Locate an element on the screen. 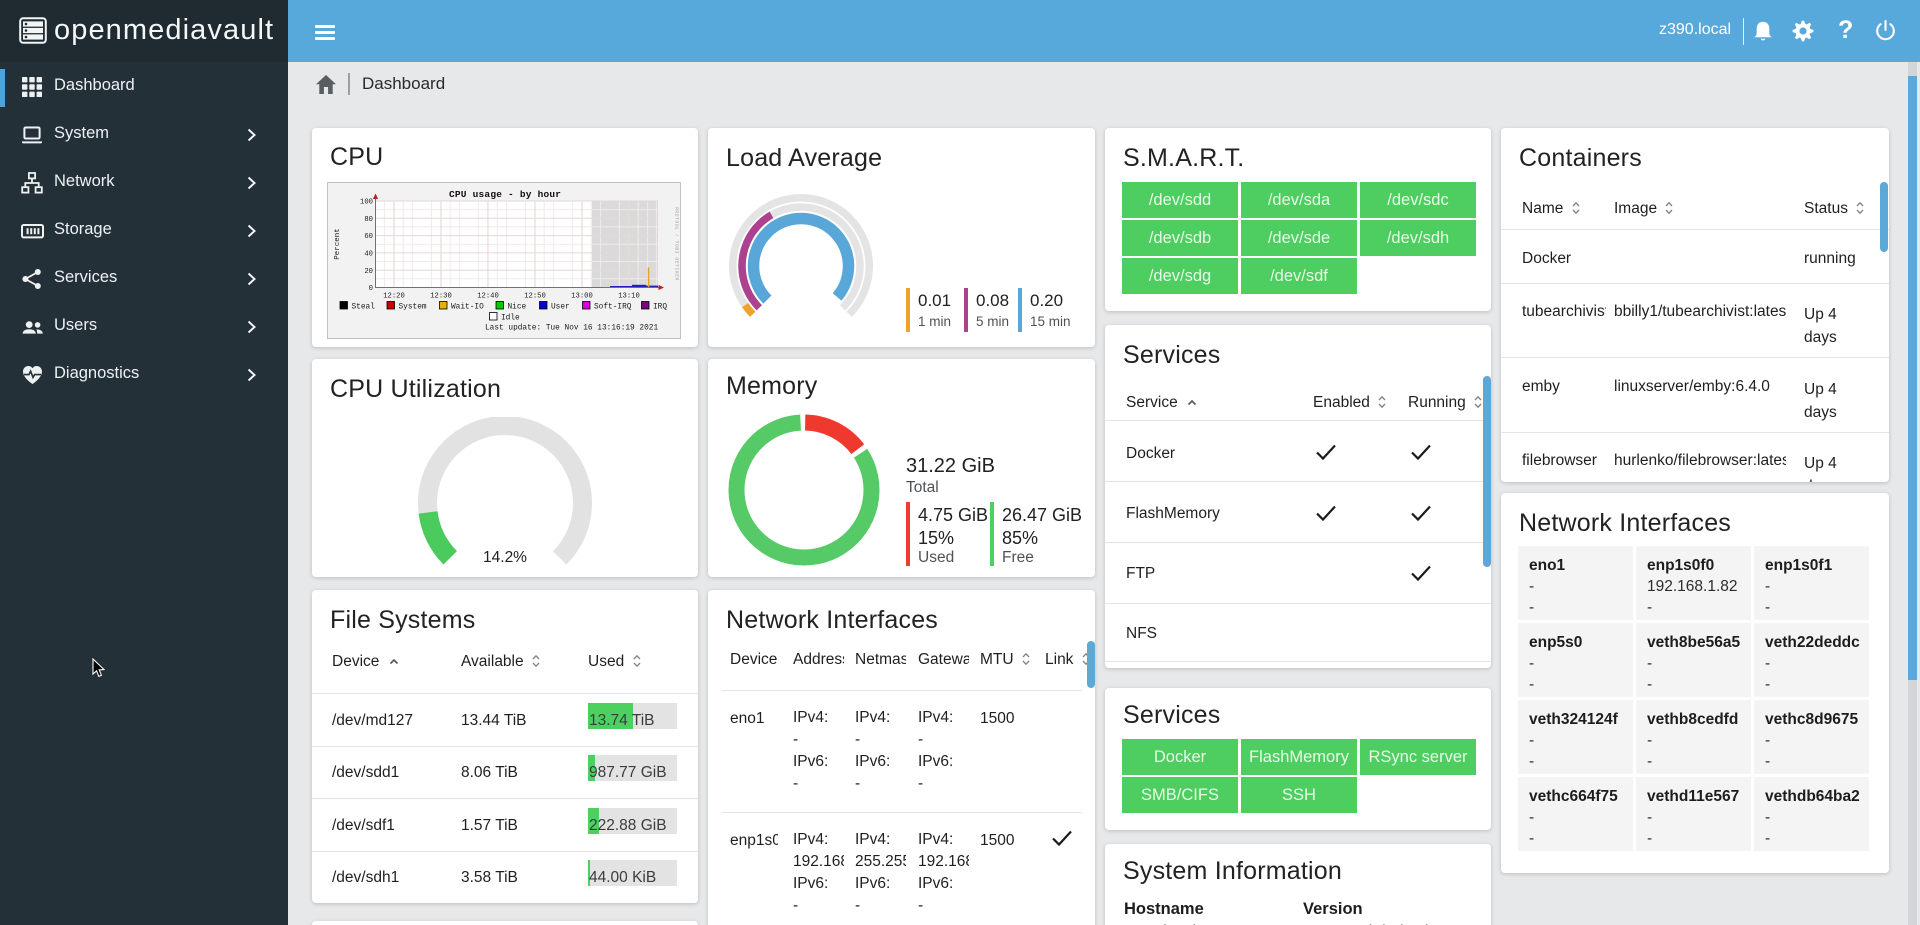  svg-text: 40 is located at coordinates (368, 255).